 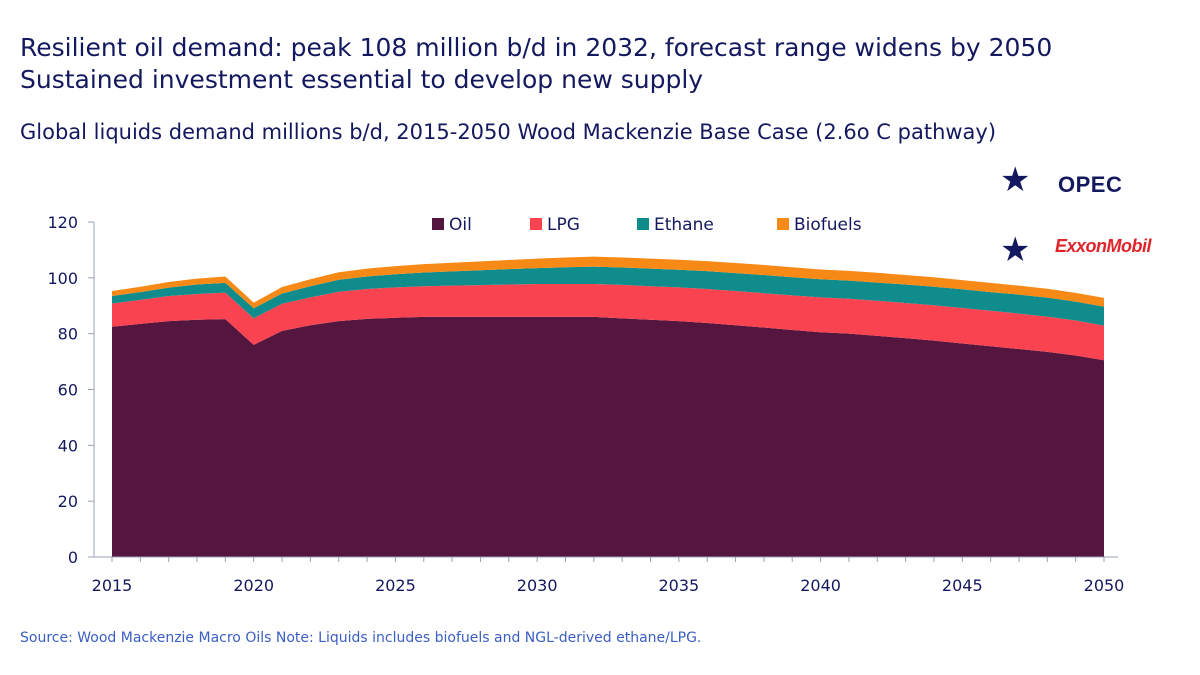 I want to click on legend-swatch-ethane, so click(x=643, y=224).